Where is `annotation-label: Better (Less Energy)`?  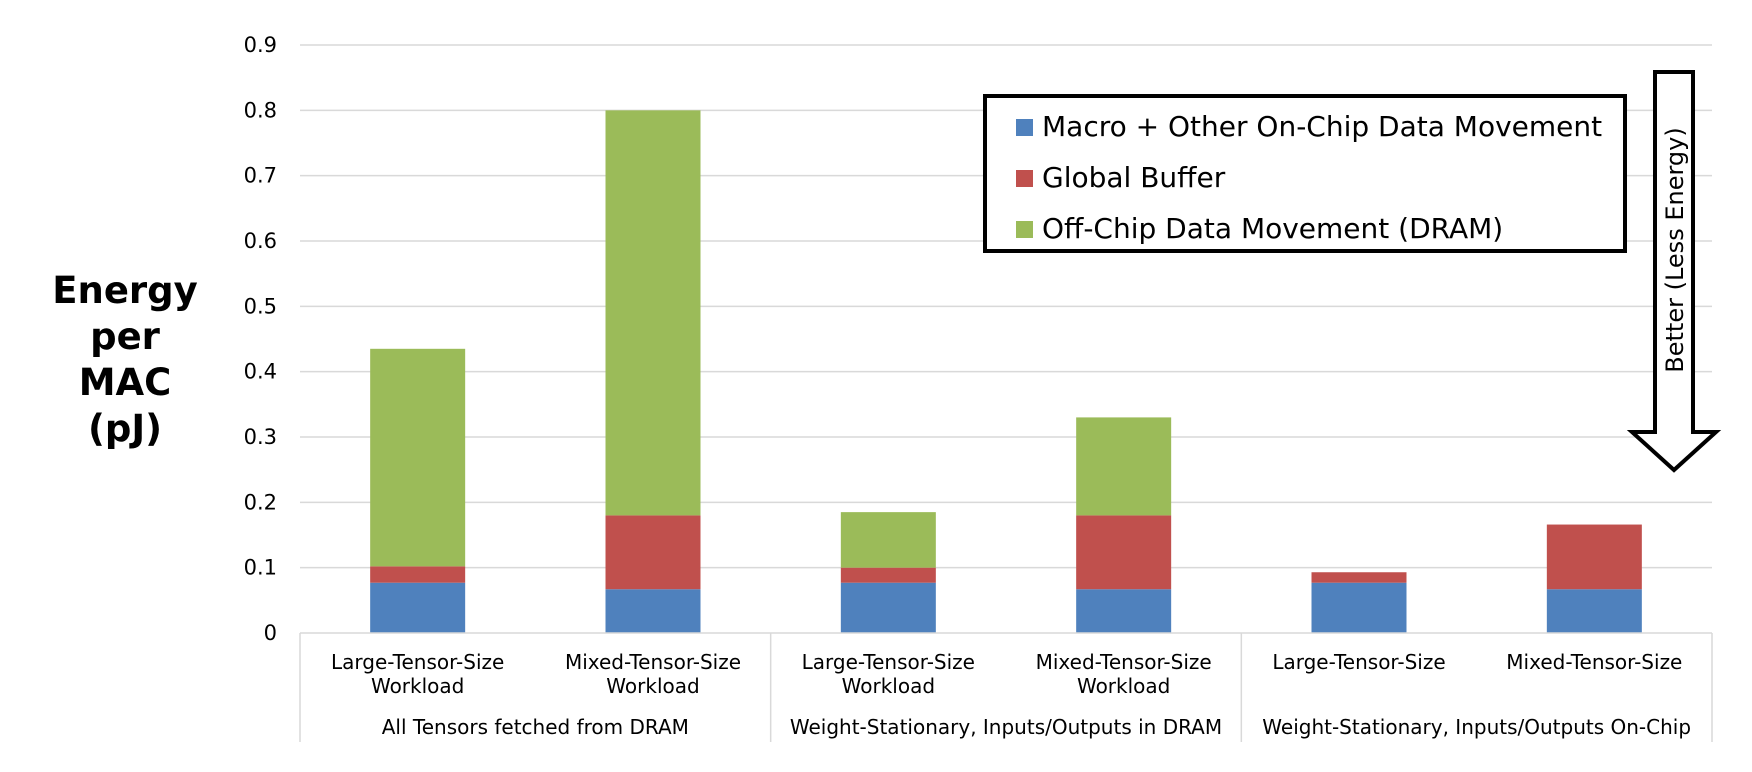 annotation-label: Better (Less Energy) is located at coordinates (1675, 249).